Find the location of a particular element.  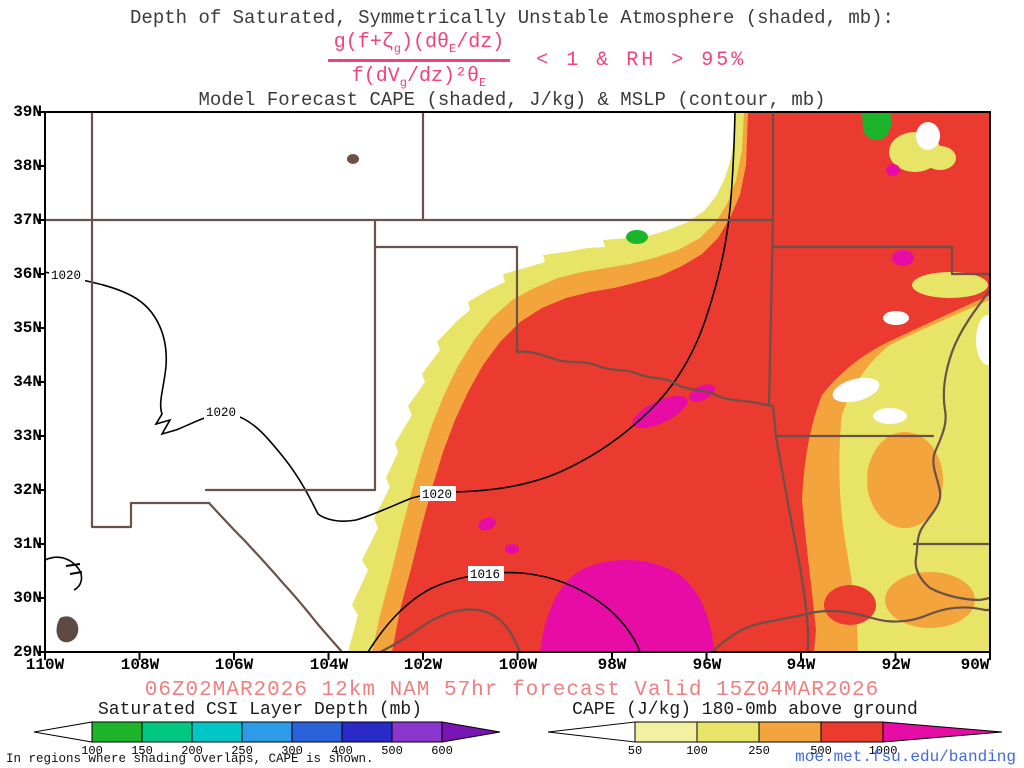

csi-legend-title: Saturated CSI Layer Depth (mb) is located at coordinates (260, 710).